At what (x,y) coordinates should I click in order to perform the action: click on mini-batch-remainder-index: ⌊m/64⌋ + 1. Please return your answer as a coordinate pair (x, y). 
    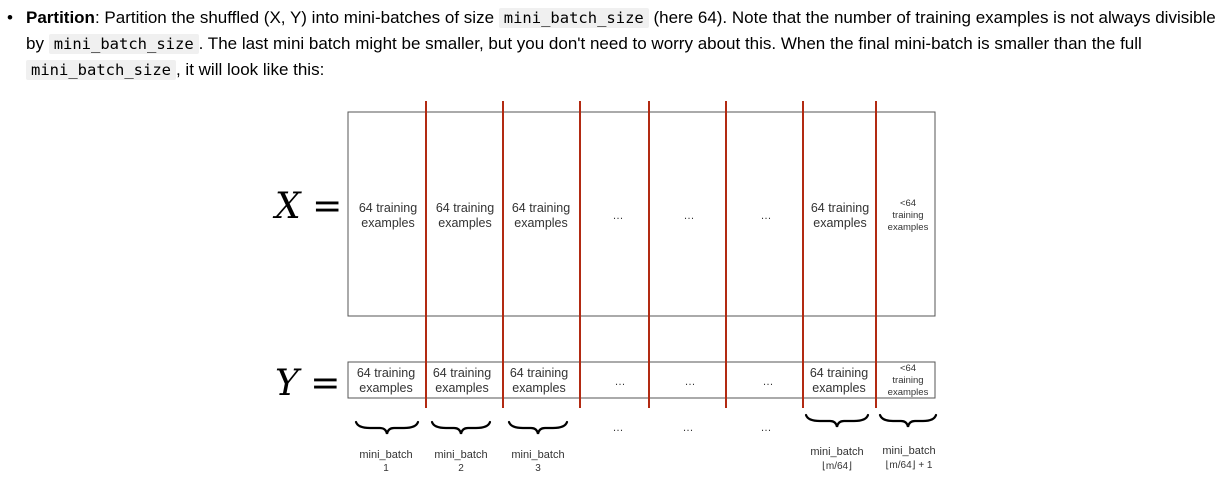
    Looking at the image, I should click on (909, 465).